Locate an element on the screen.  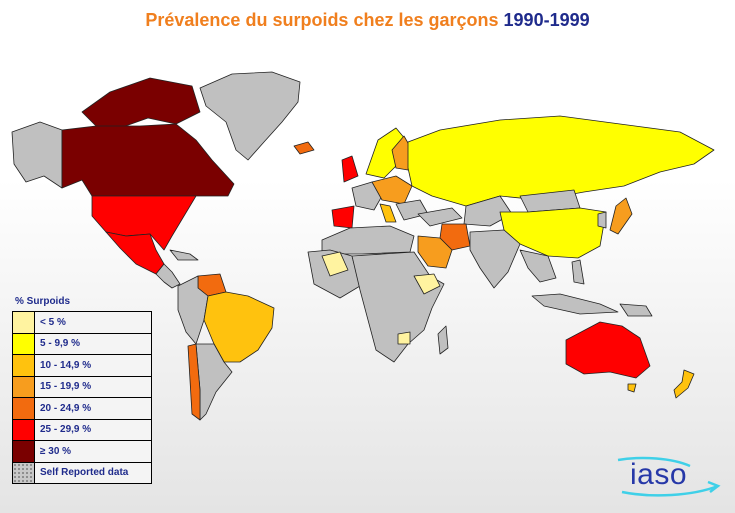
region-east-africa is located at coordinates (398, 307).